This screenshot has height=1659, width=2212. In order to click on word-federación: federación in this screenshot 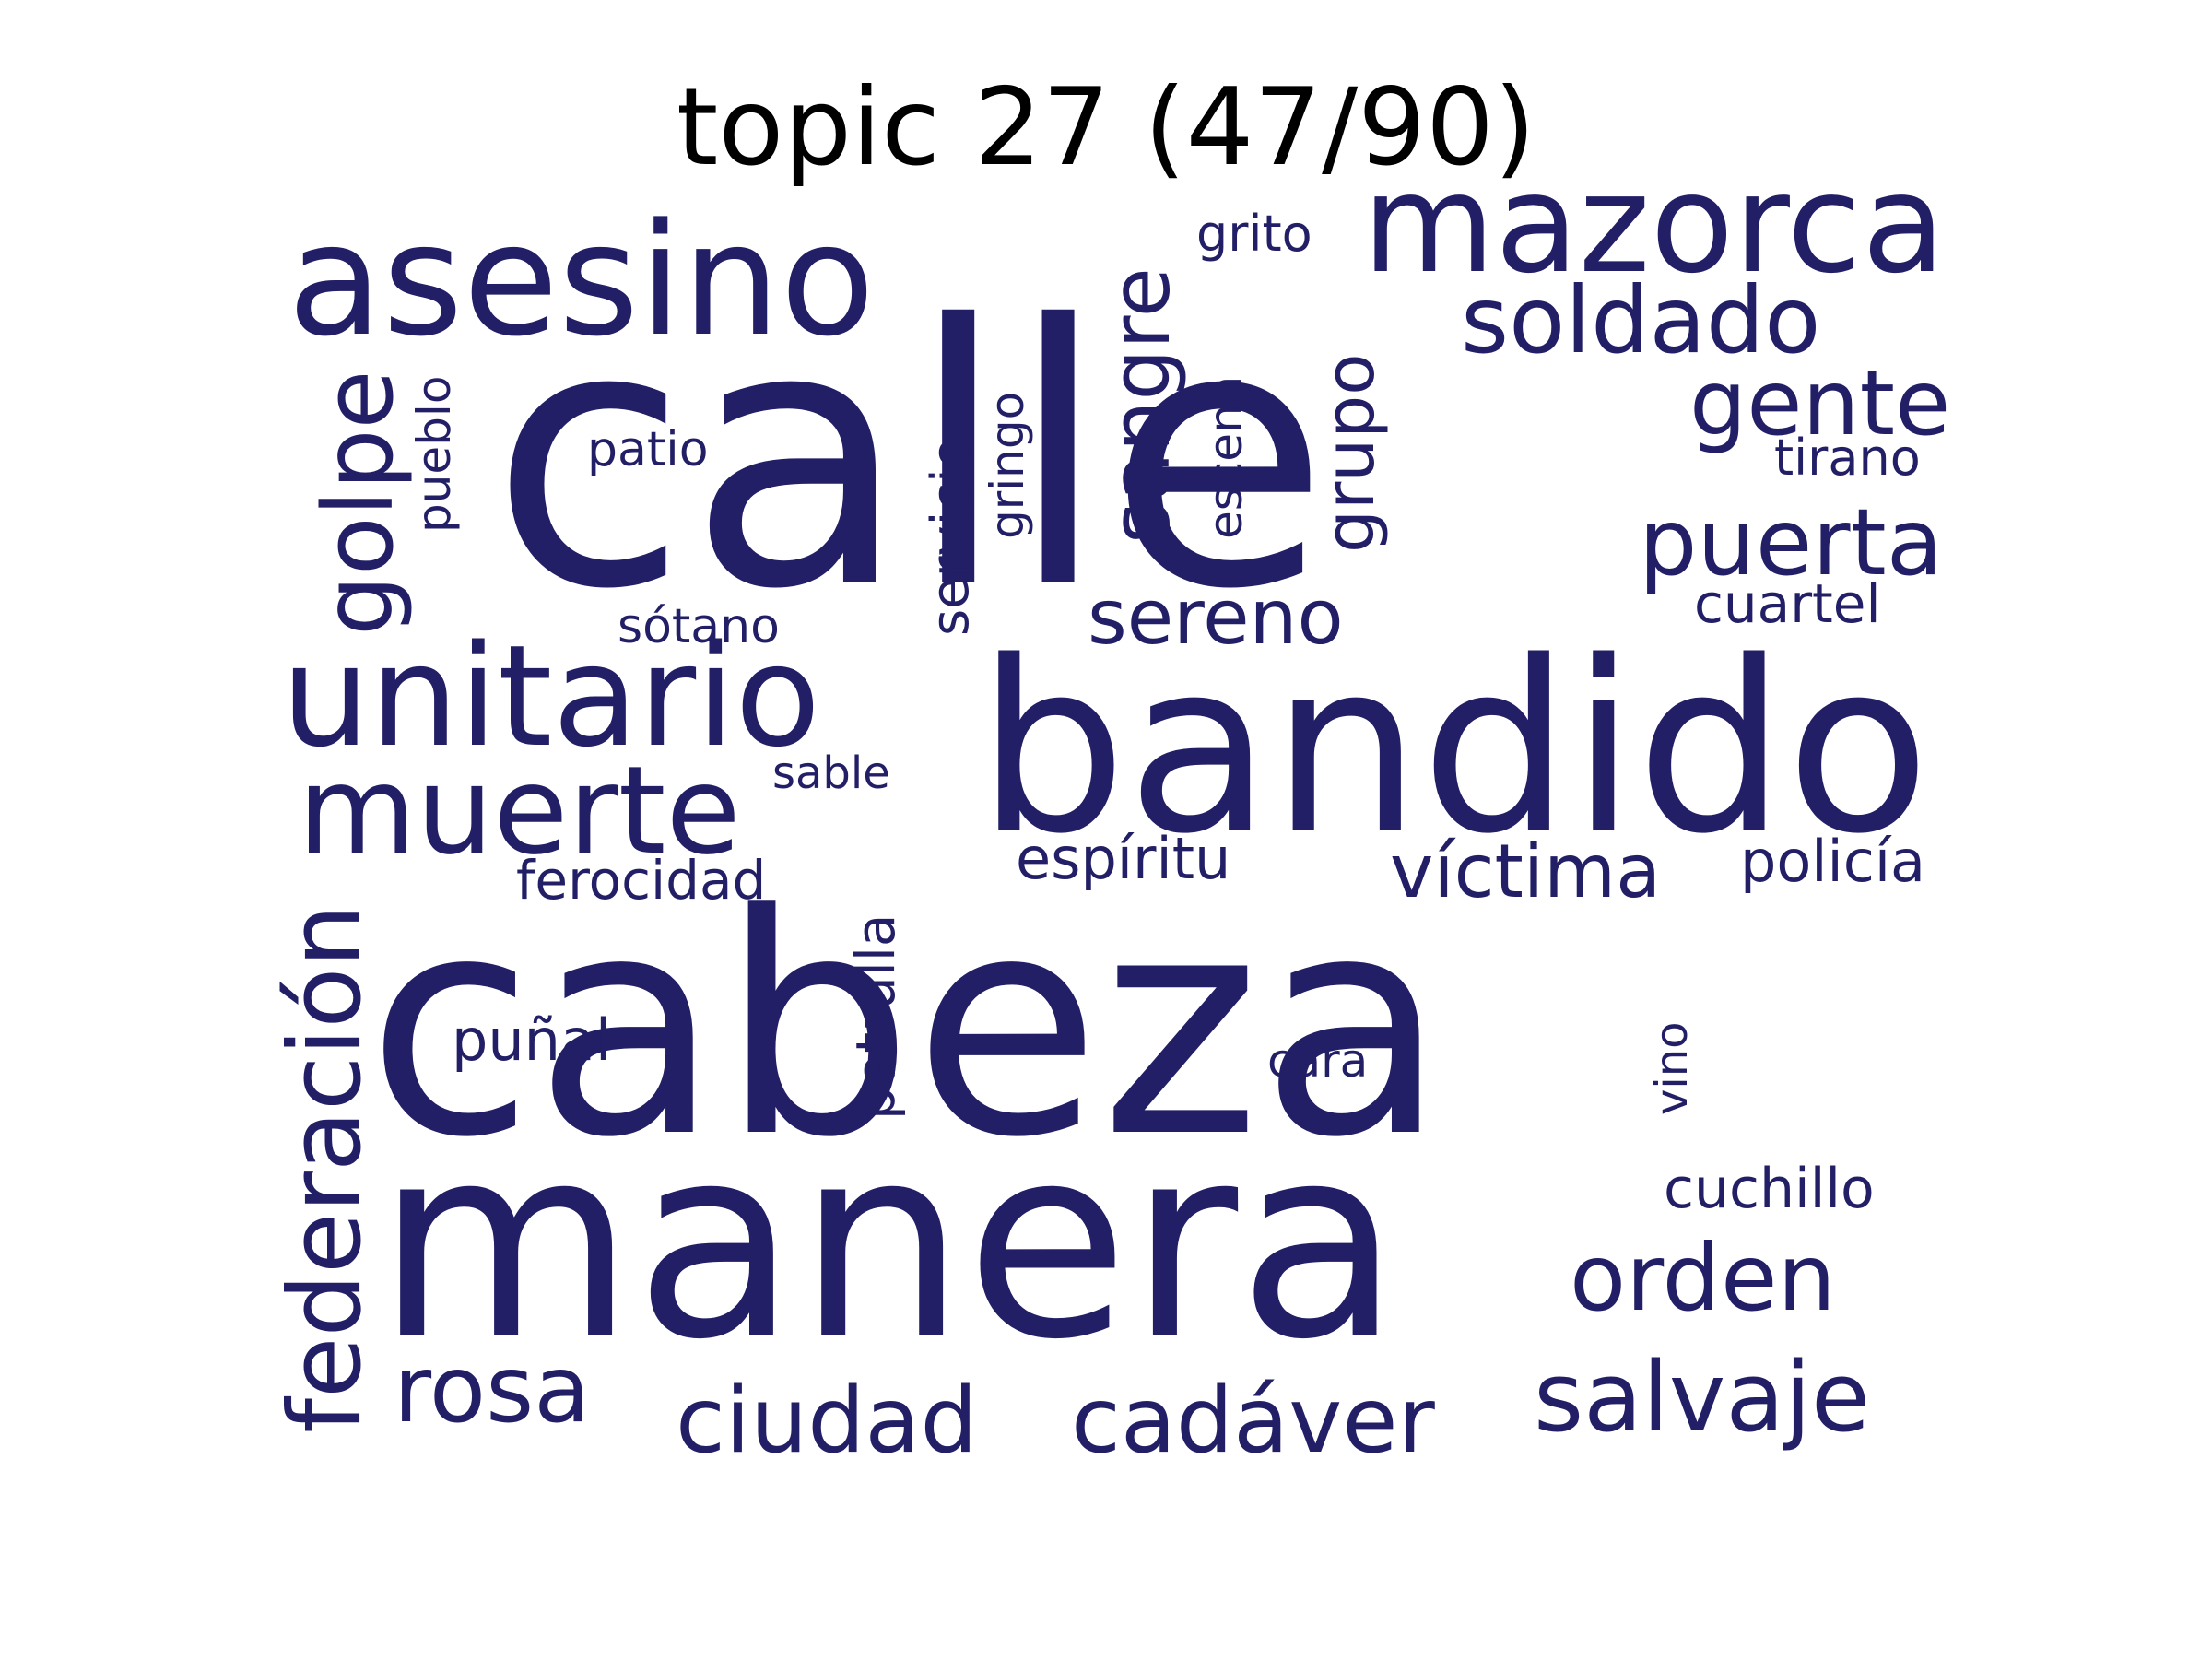, I will do `click(325, 1168)`.